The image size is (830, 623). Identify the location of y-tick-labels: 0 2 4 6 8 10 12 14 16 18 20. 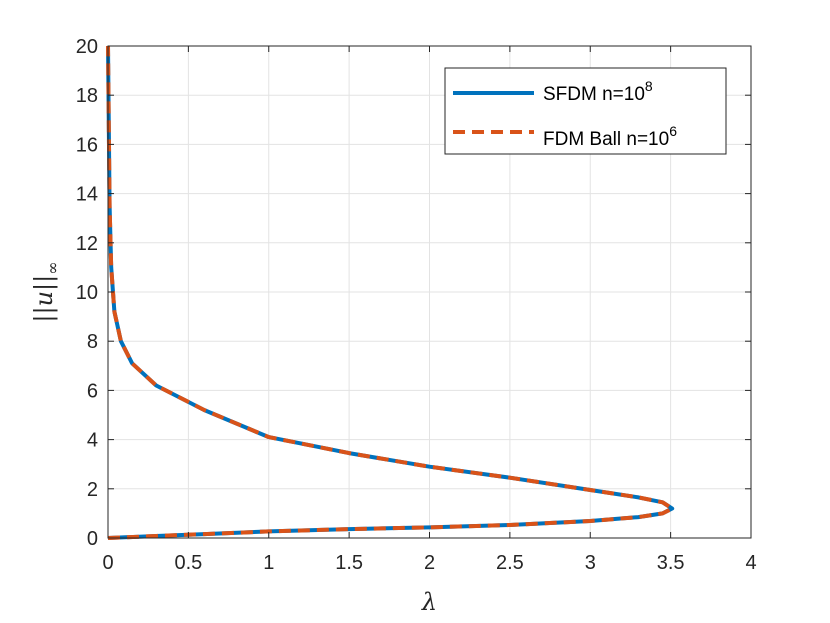
(87, 293).